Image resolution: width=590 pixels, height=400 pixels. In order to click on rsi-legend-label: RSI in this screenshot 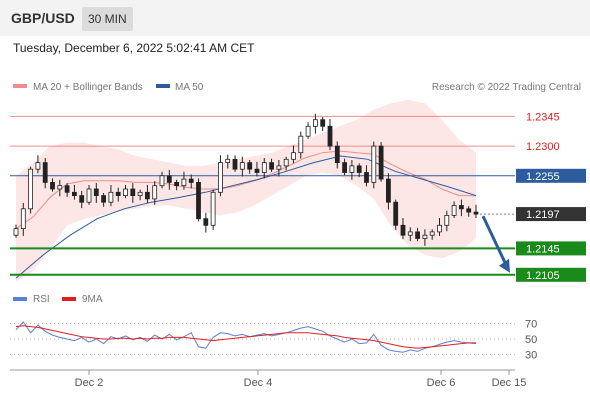, I will do `click(41, 299)`.